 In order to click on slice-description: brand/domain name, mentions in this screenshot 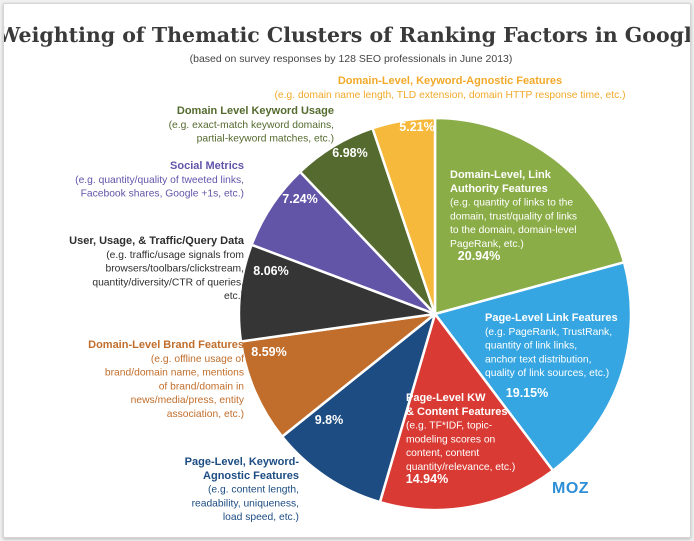, I will do `click(174, 373)`.